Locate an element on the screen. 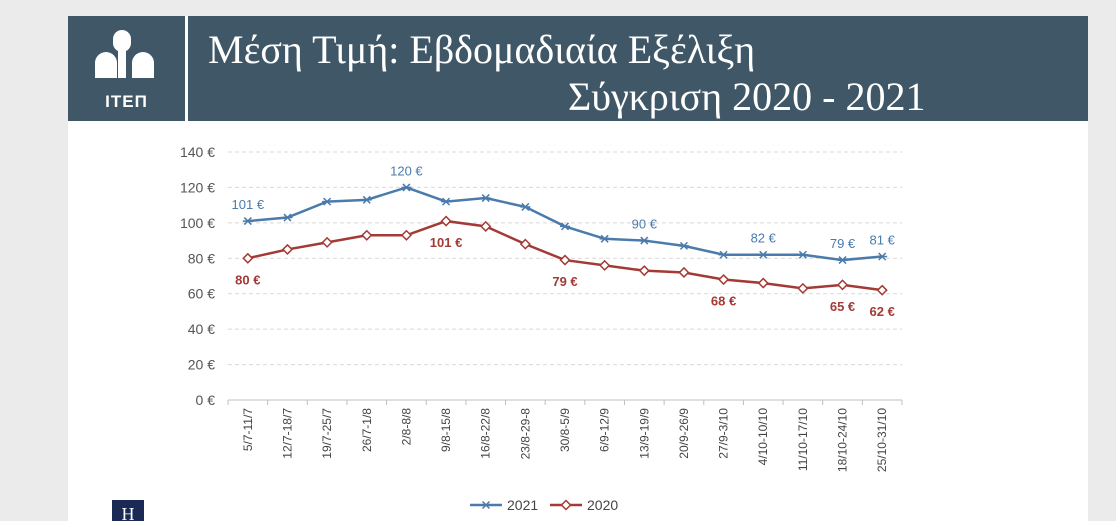 The image size is (1116, 521). y-tick-label: 80 € is located at coordinates (201, 258).